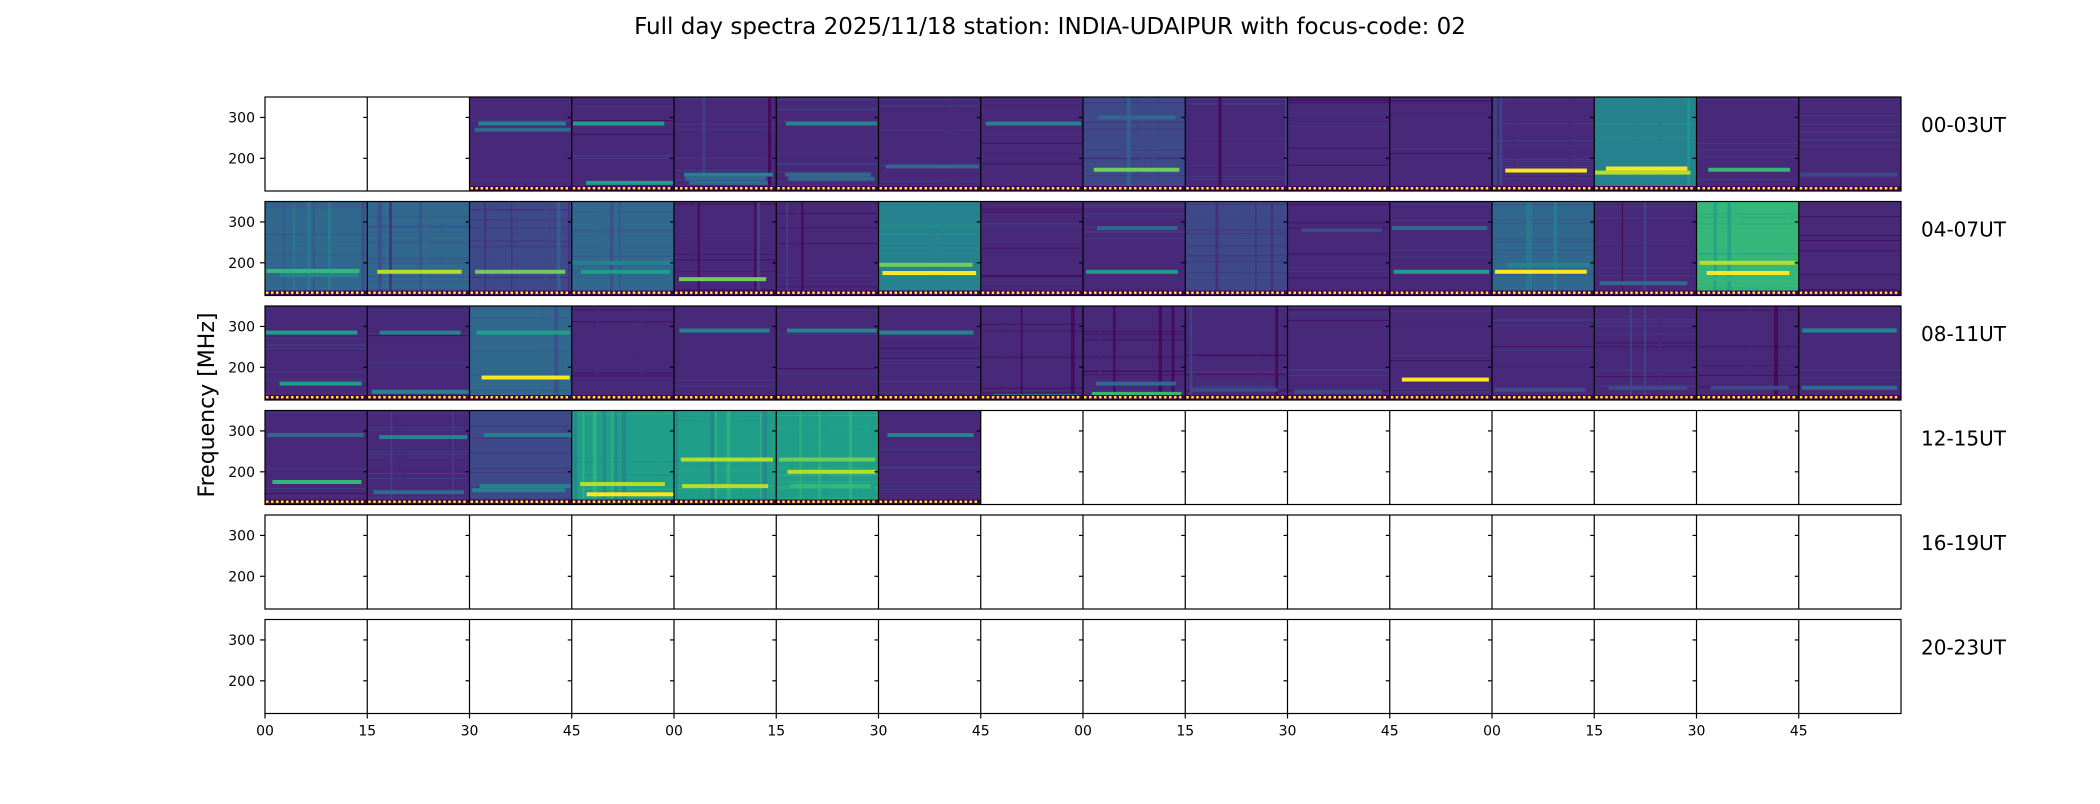 This screenshot has width=2100, height=804. I want to click on x-axis: 00 15 30 45 00 15 30 45 00 15 30 45 00 15 30 45, so click(1032, 726).